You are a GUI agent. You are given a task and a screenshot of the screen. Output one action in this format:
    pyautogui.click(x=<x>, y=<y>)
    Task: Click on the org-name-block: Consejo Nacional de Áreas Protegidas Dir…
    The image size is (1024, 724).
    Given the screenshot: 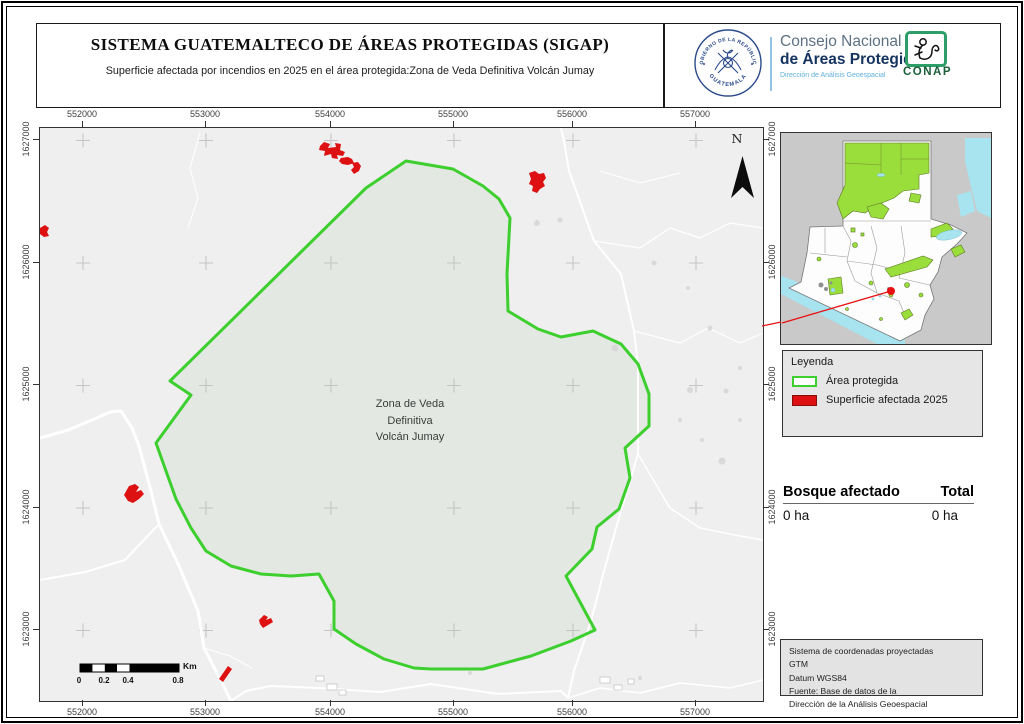 What is the action you would take?
    pyautogui.click(x=855, y=56)
    